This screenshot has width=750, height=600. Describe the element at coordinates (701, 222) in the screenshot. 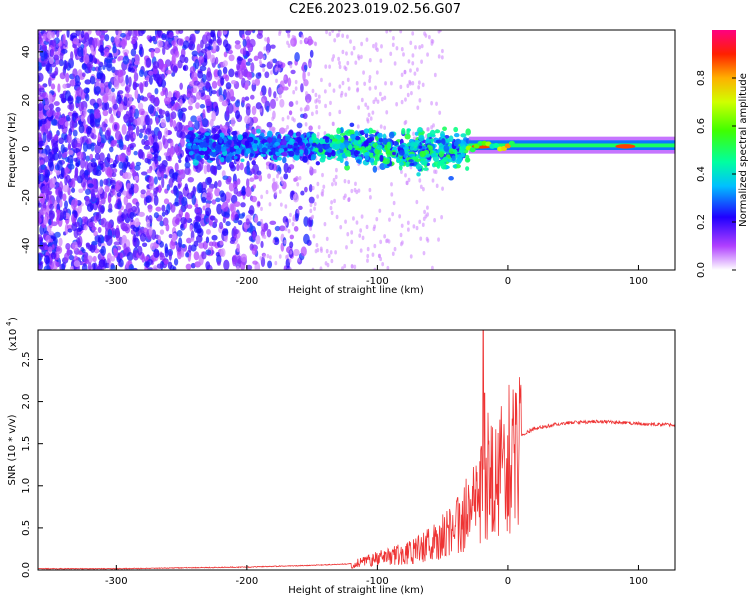

I see `colorbar-tick-label: 0.2` at that location.